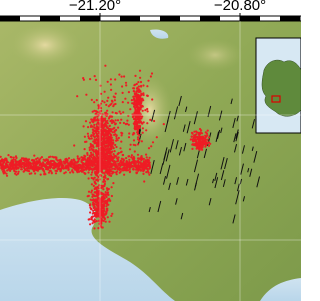 This screenshot has width=320, height=301. I want to click on frame-segment, so click(250, 18).